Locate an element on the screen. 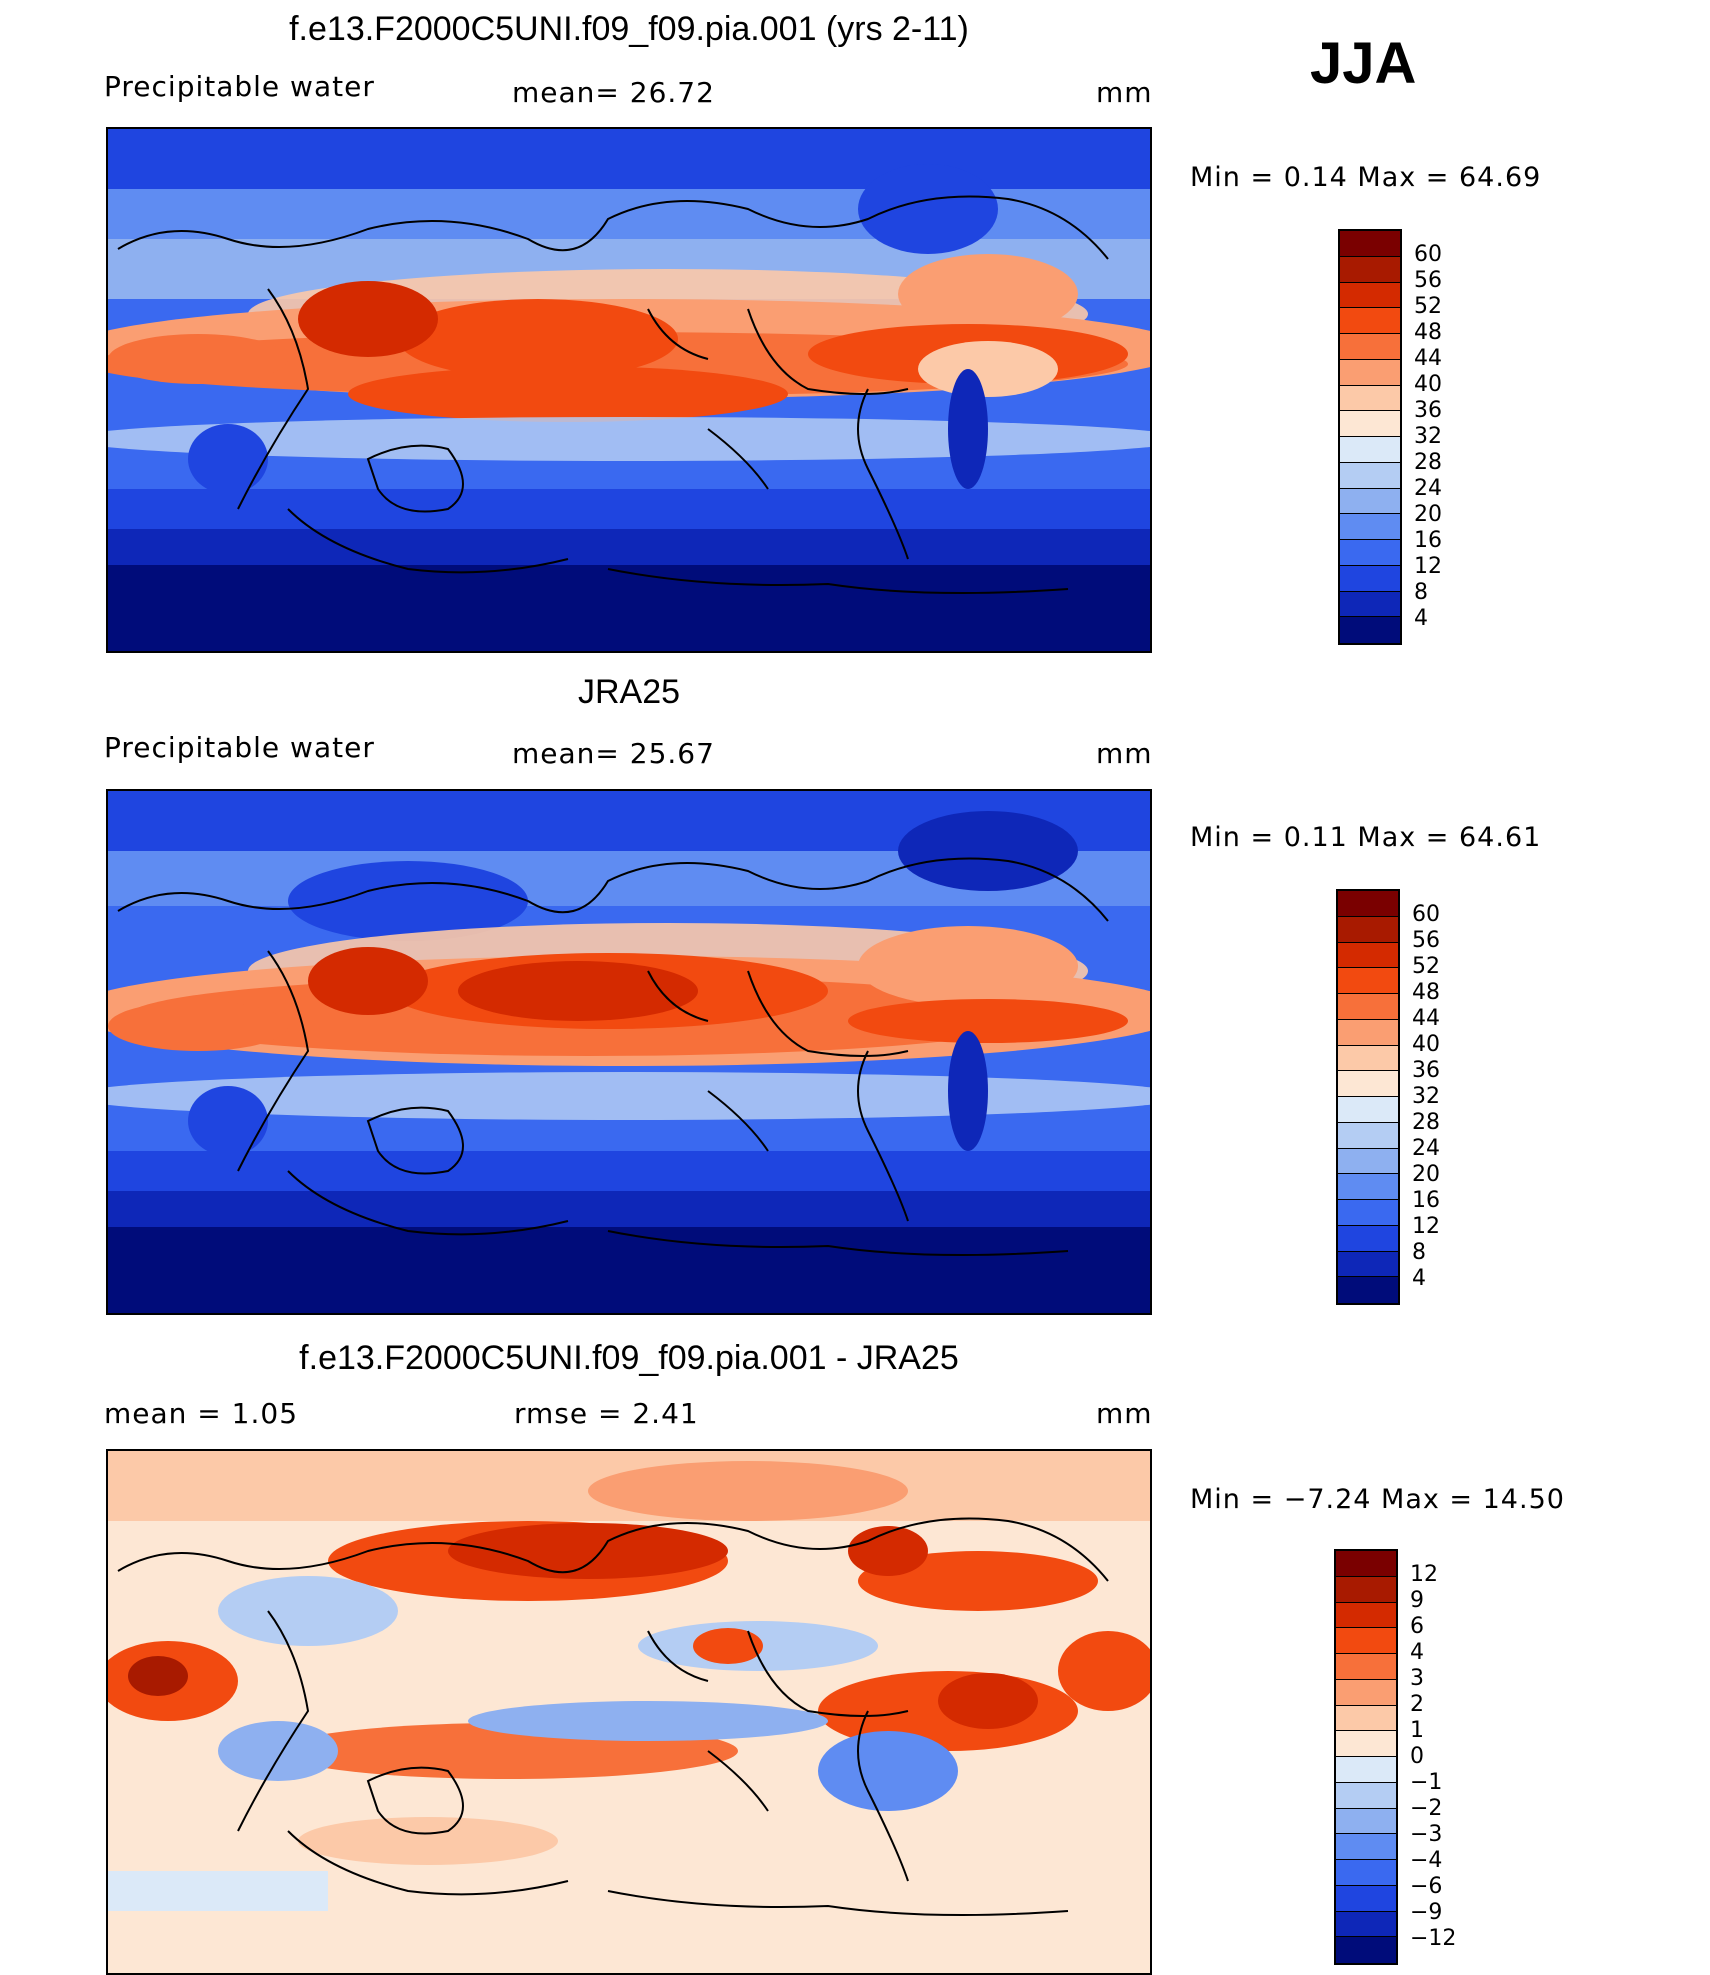 Image resolution: width=1710 pixels, height=1975 pixels. colorbar-tick-label: 32 is located at coordinates (1428, 436).